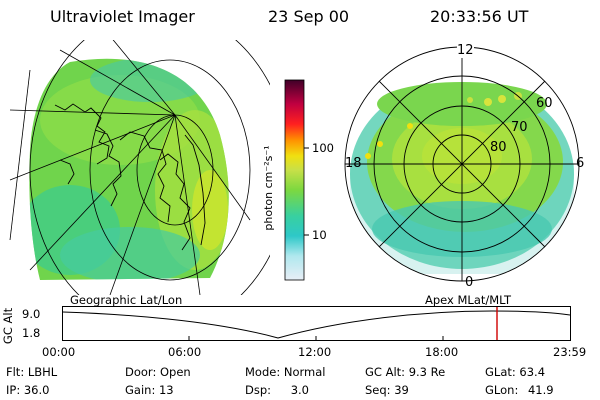 The height and width of the screenshot is (400, 600). What do you see at coordinates (130, 177) in the screenshot?
I see `geo-coastlines` at bounding box center [130, 177].